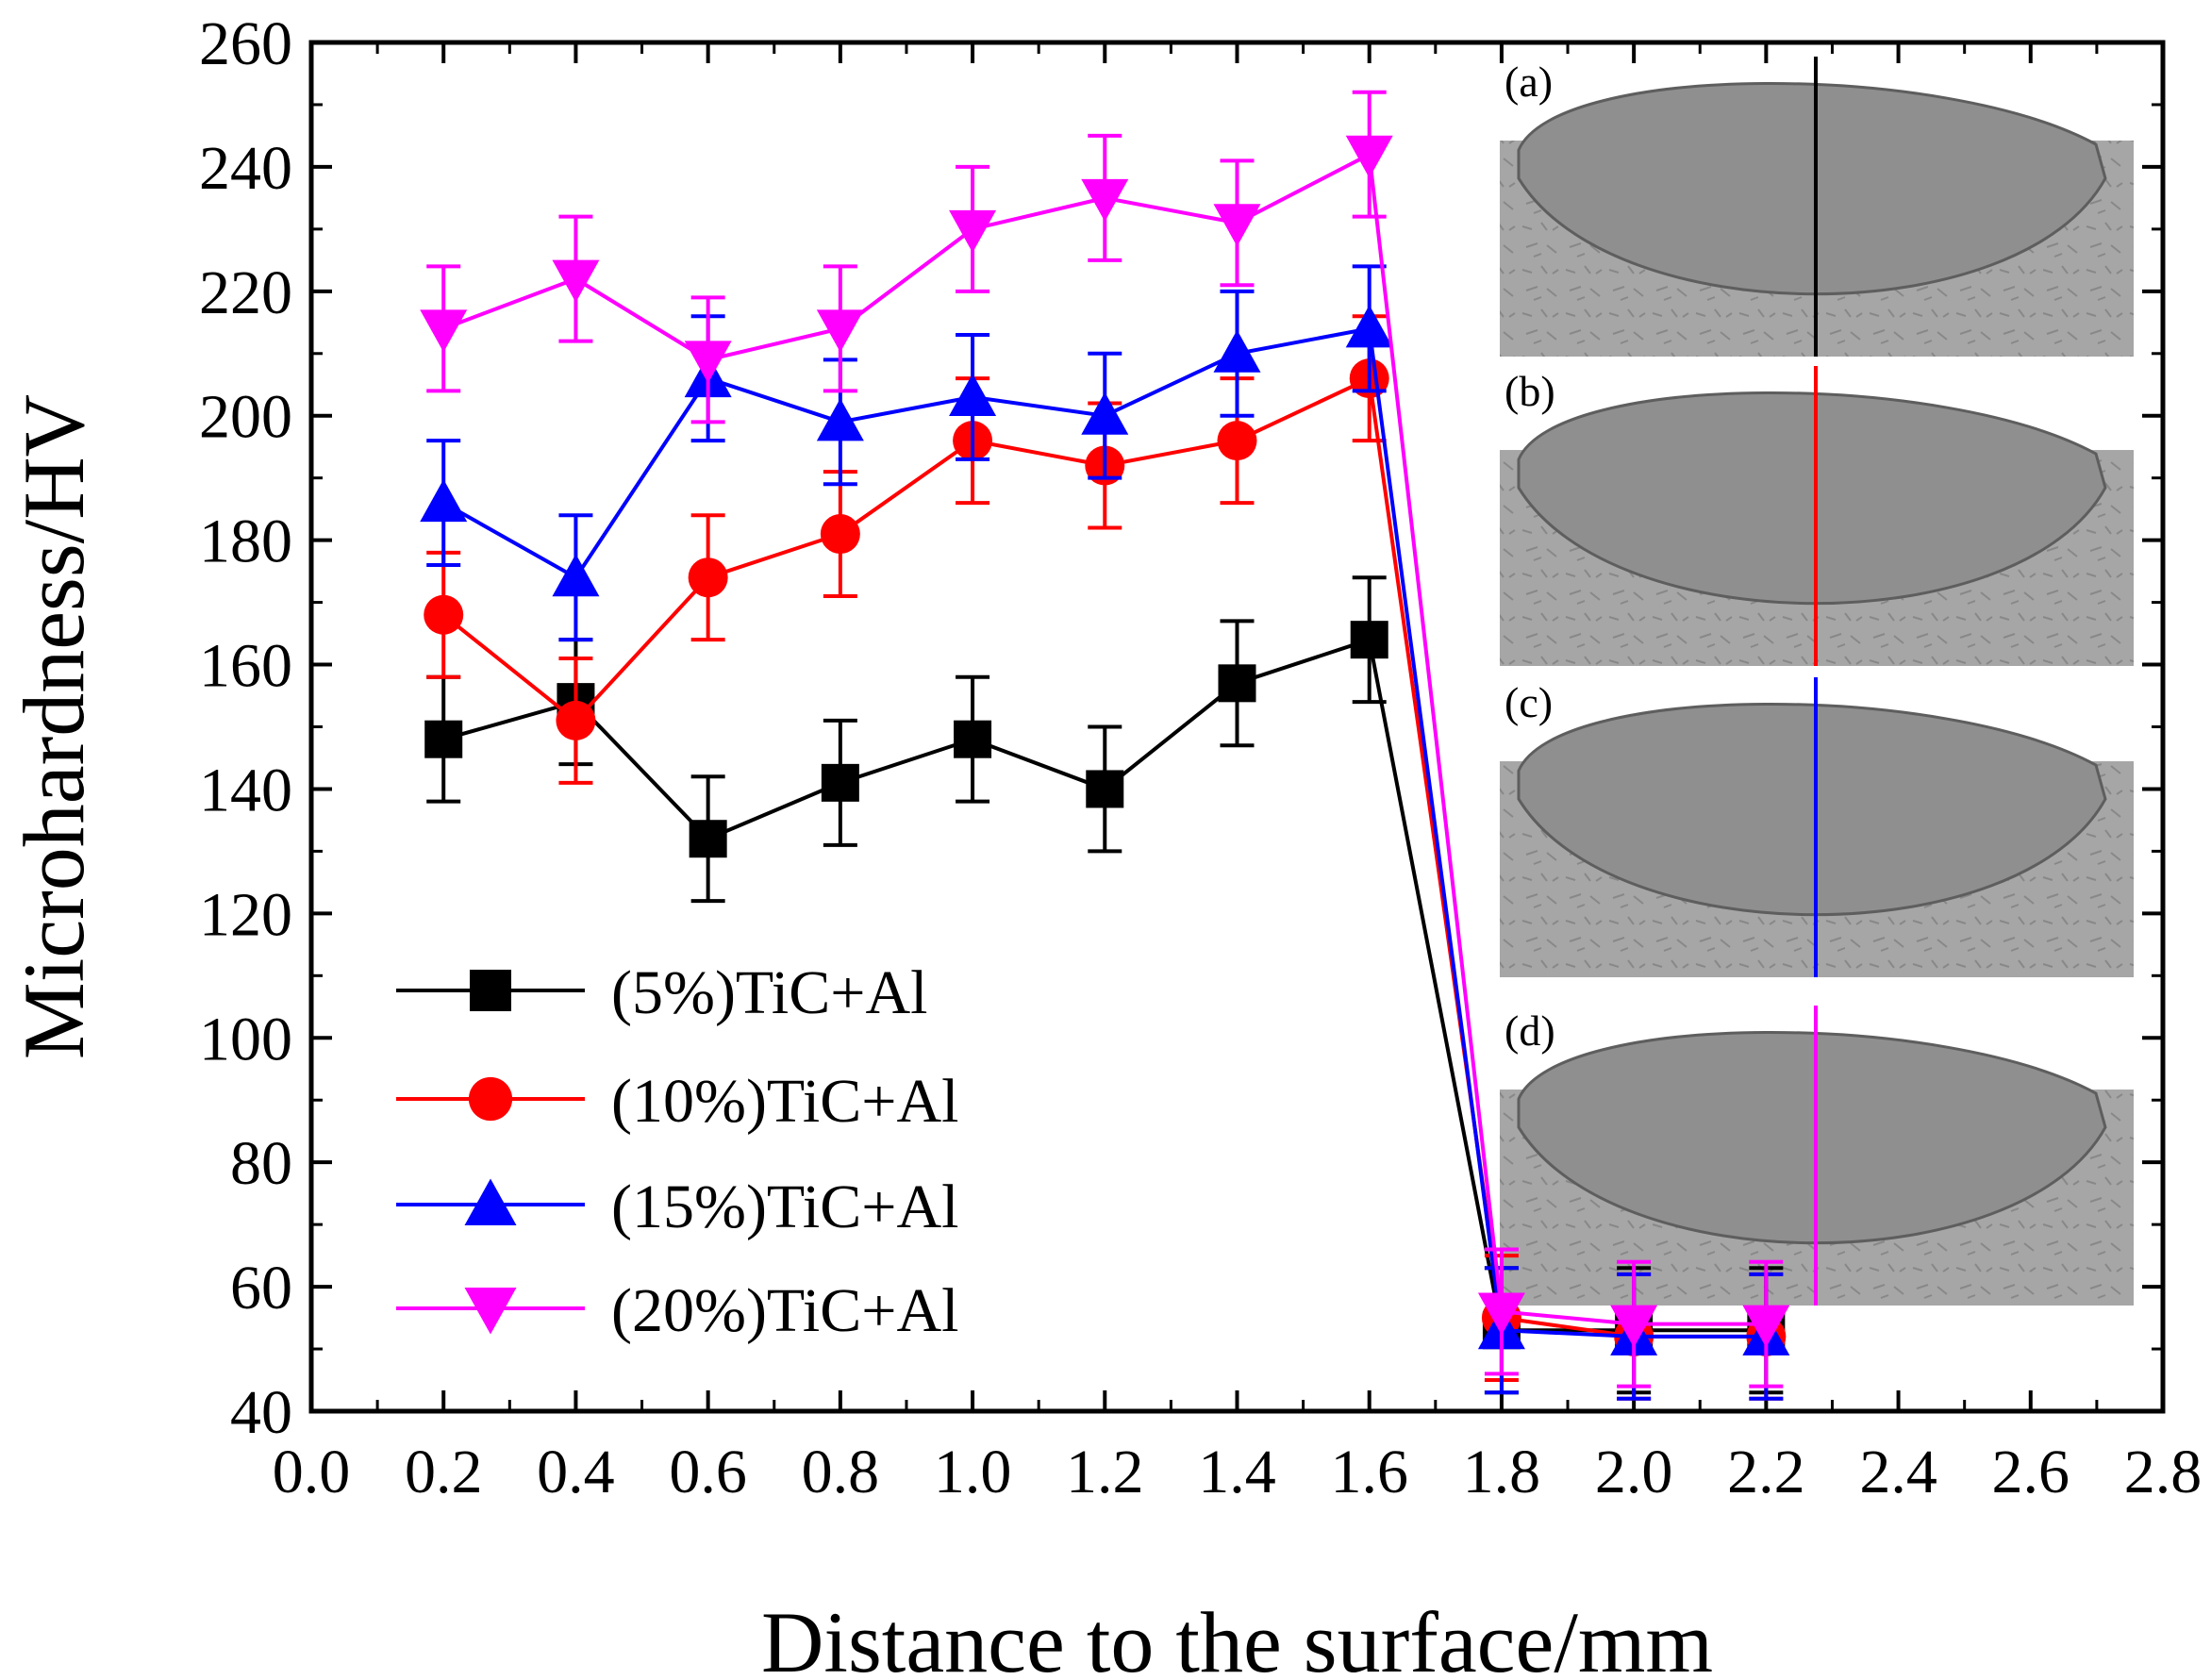 Image resolution: width=2211 pixels, height=1680 pixels. I want to click on panel-label: (a), so click(1529, 82).